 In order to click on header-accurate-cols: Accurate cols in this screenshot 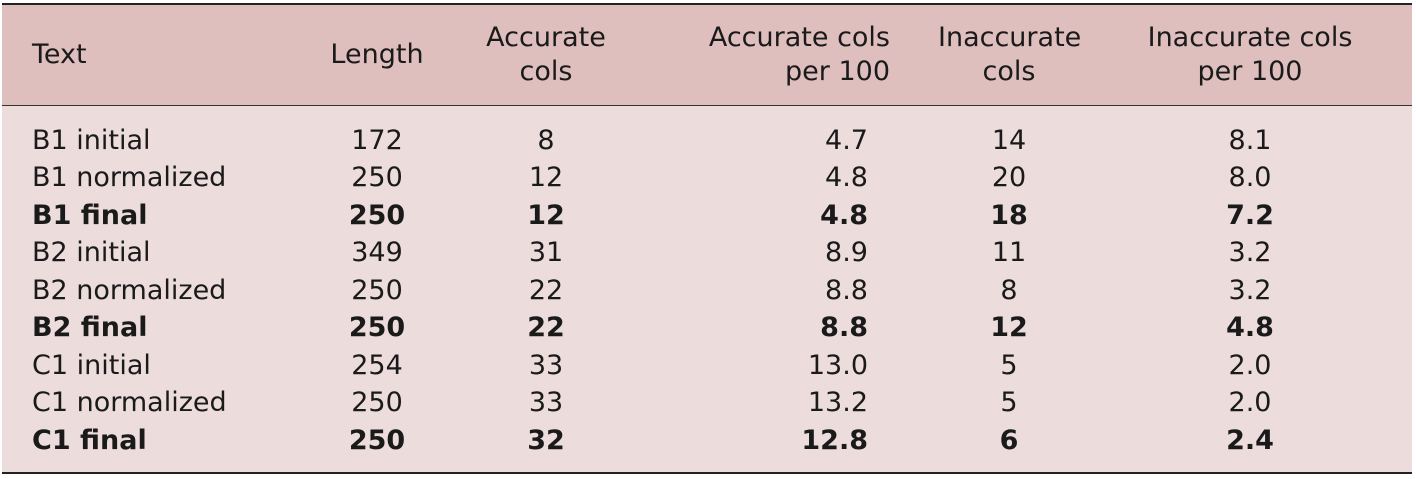, I will do `click(546, 54)`.